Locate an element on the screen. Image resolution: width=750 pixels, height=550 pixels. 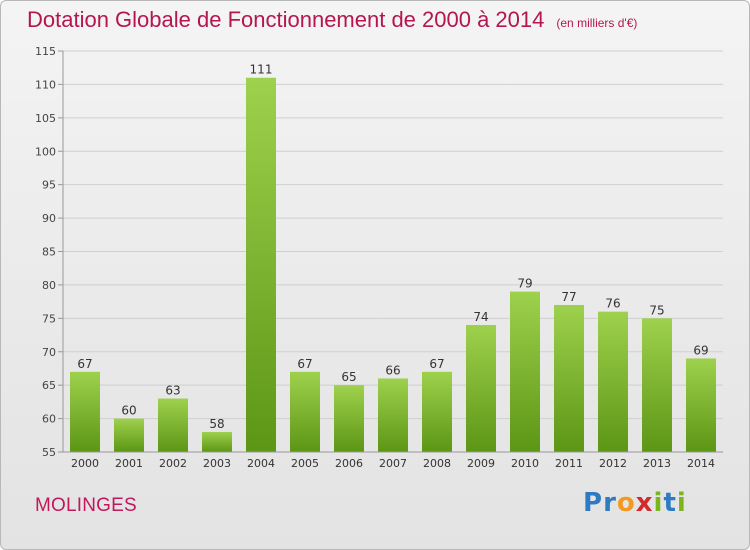
x-tick-label: 2006 is located at coordinates (349, 463).